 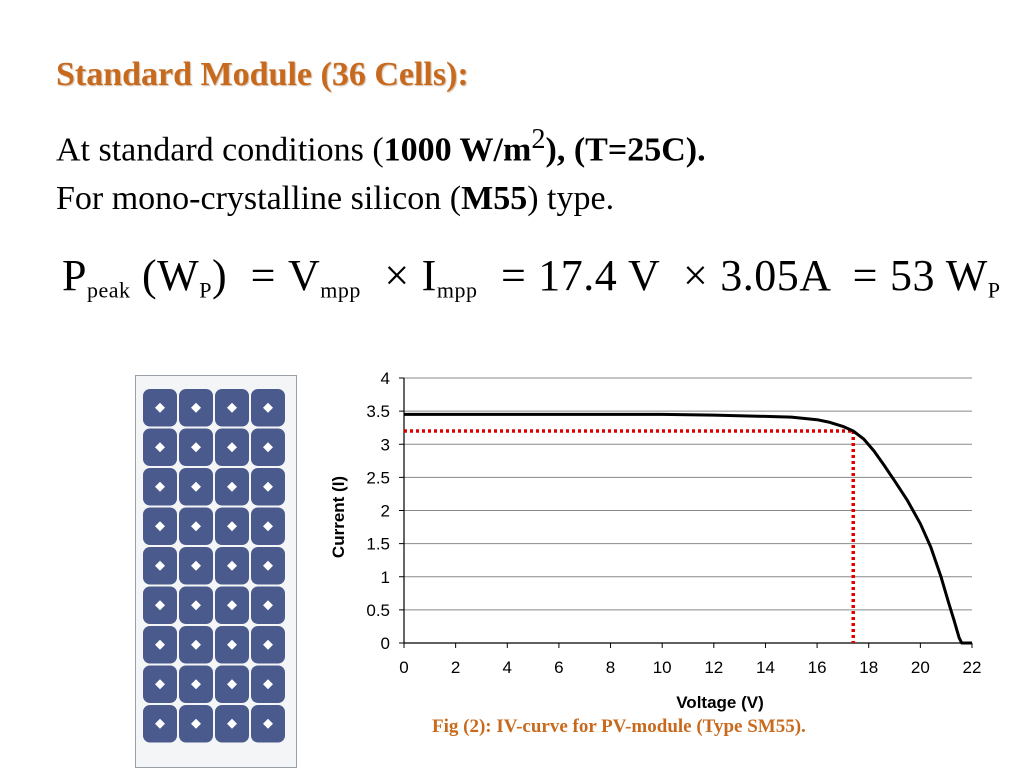 What do you see at coordinates (378, 610) in the screenshot?
I see `y-tick-label: 0.5` at bounding box center [378, 610].